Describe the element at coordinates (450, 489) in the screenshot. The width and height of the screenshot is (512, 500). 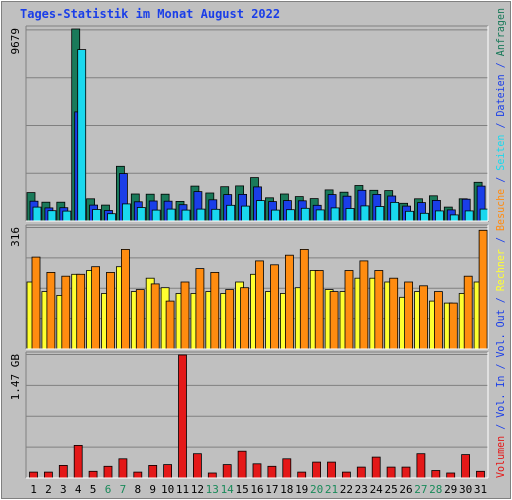
I see `x-tick-29: 29` at that location.